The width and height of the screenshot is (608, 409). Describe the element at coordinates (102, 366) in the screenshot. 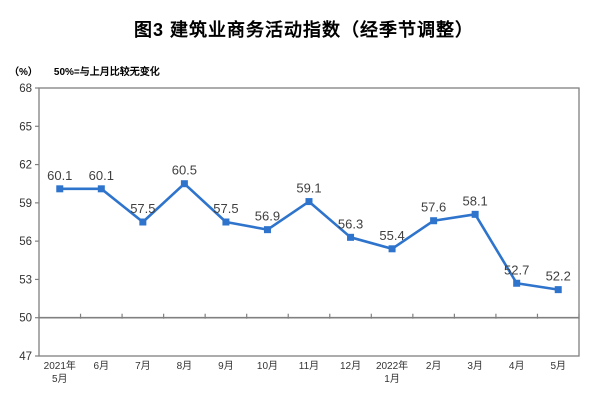

I see `x-tick-label: 6月` at that location.